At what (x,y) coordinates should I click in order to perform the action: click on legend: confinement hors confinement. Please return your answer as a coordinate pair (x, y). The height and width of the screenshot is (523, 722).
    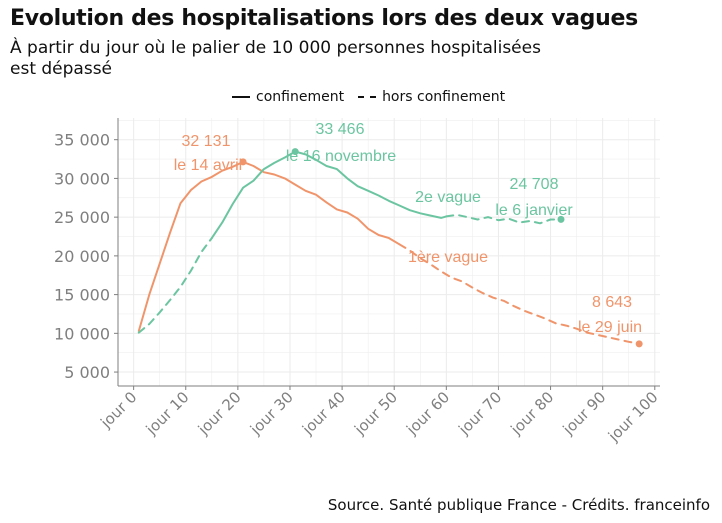
    Looking at the image, I should click on (368, 97).